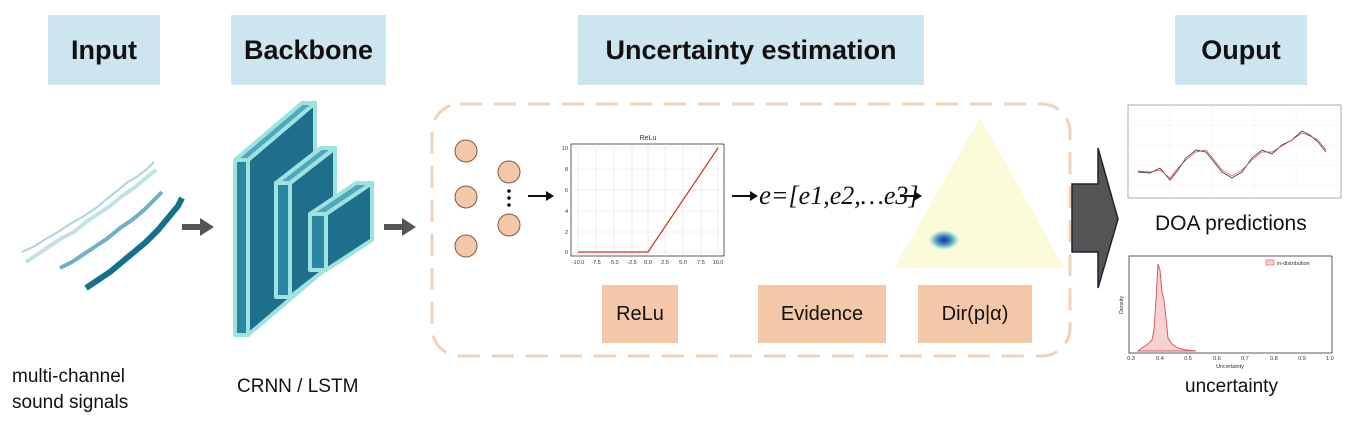  I want to click on uncertainty-header: Uncertainty estimation, so click(751, 50).